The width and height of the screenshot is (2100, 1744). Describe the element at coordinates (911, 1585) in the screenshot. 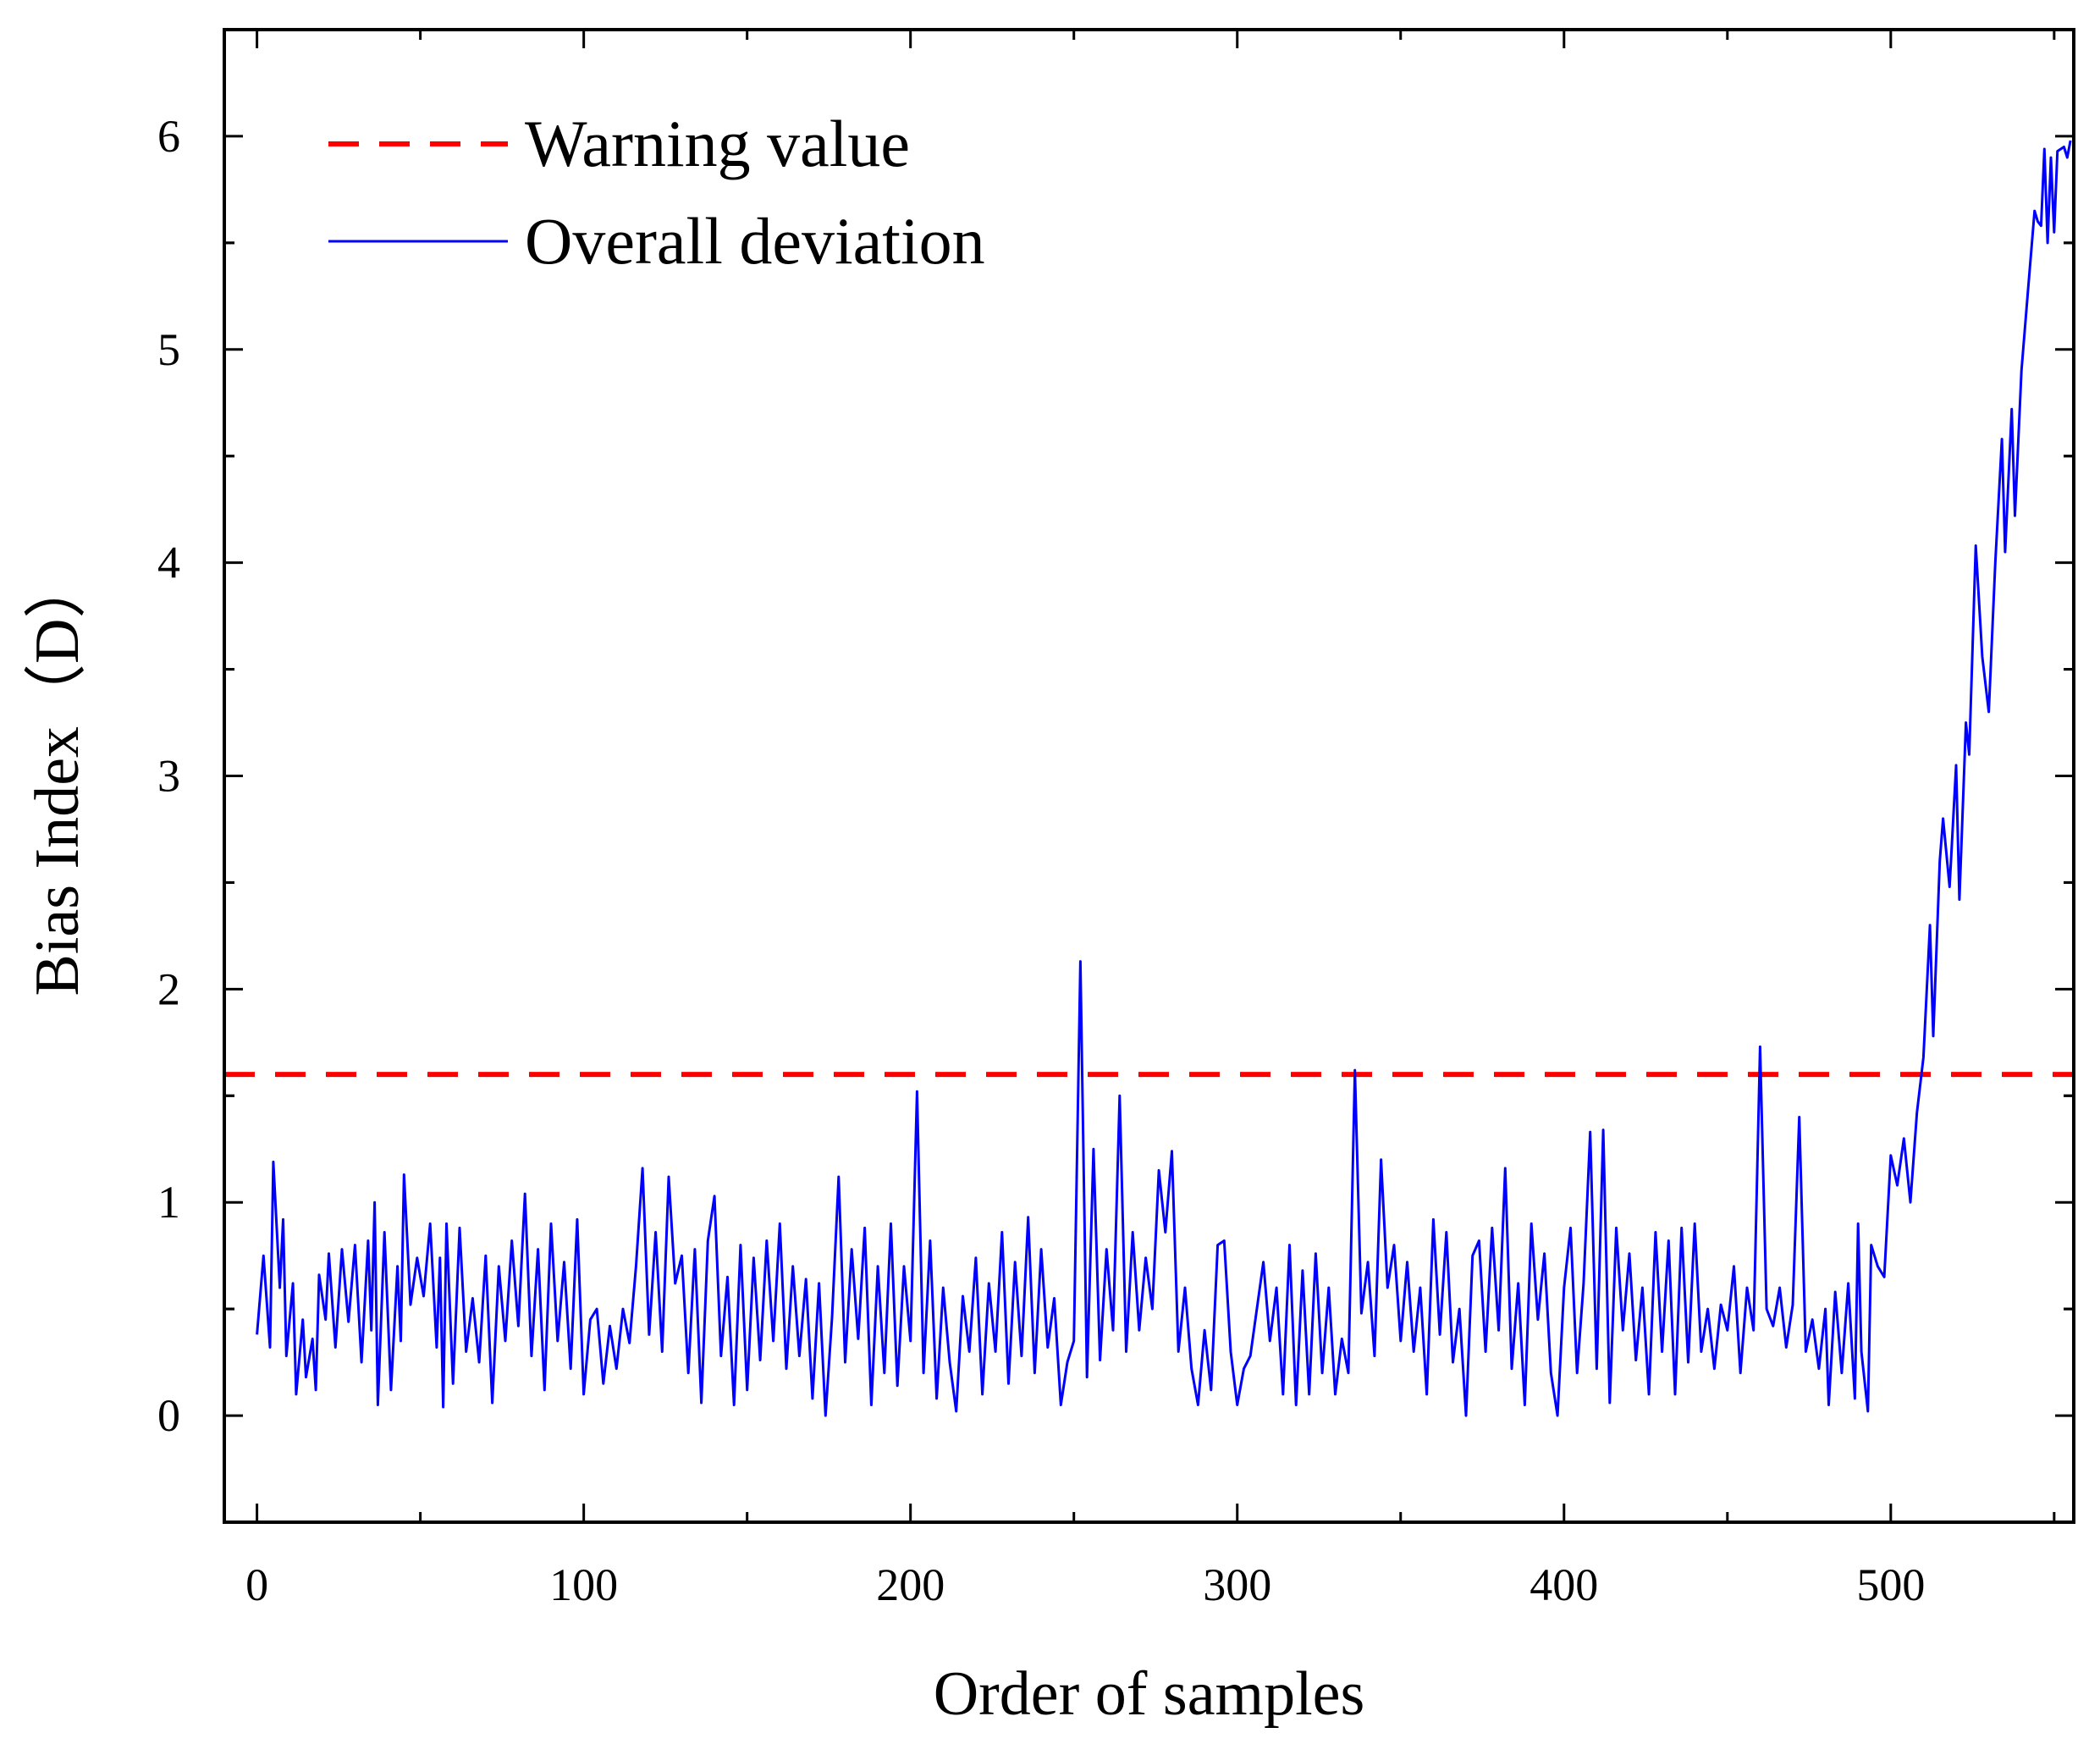

I see `x-tick-label: 200` at that location.